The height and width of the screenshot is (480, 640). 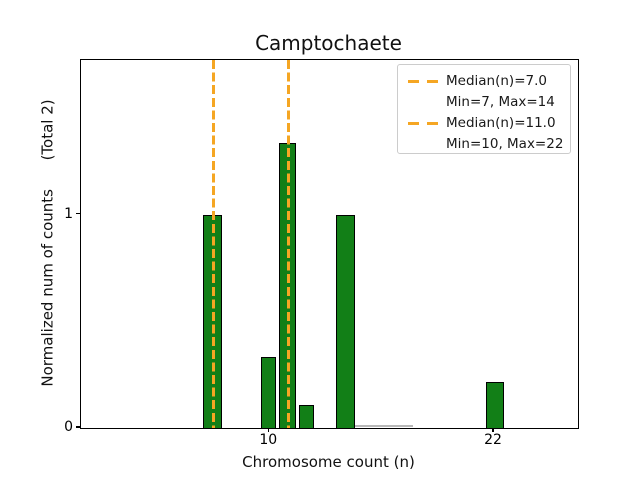 What do you see at coordinates (68, 213) in the screenshot?
I see `y-tick-label: 1` at bounding box center [68, 213].